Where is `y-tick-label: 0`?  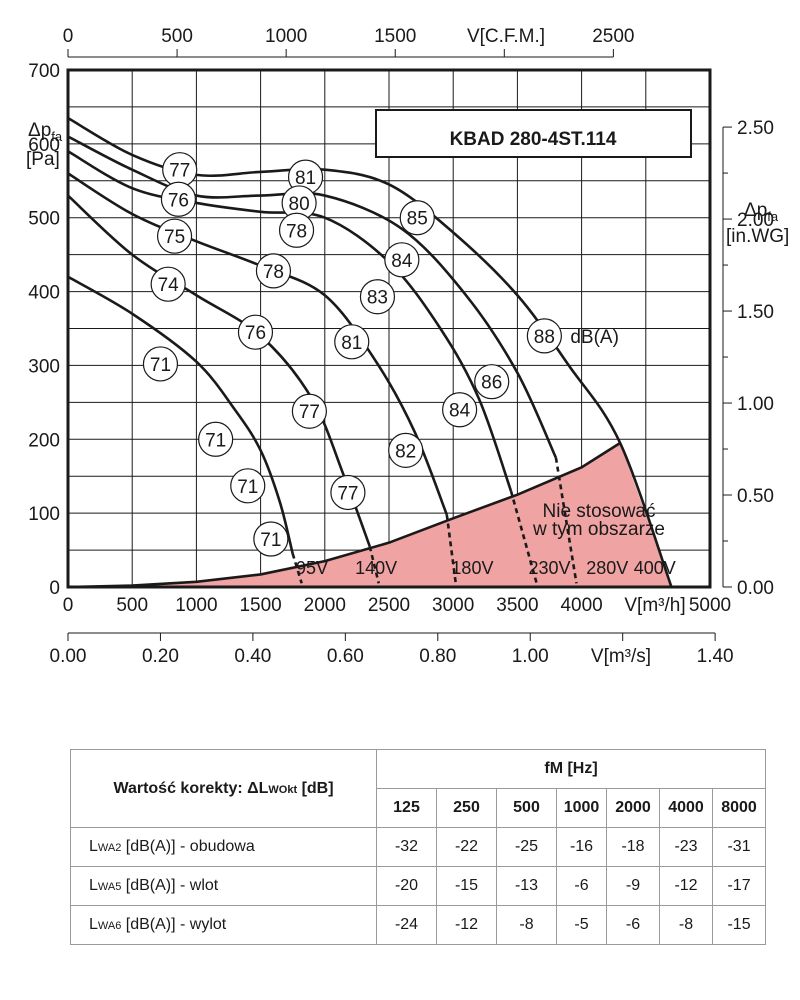
y-tick-label: 0 is located at coordinates (54, 588).